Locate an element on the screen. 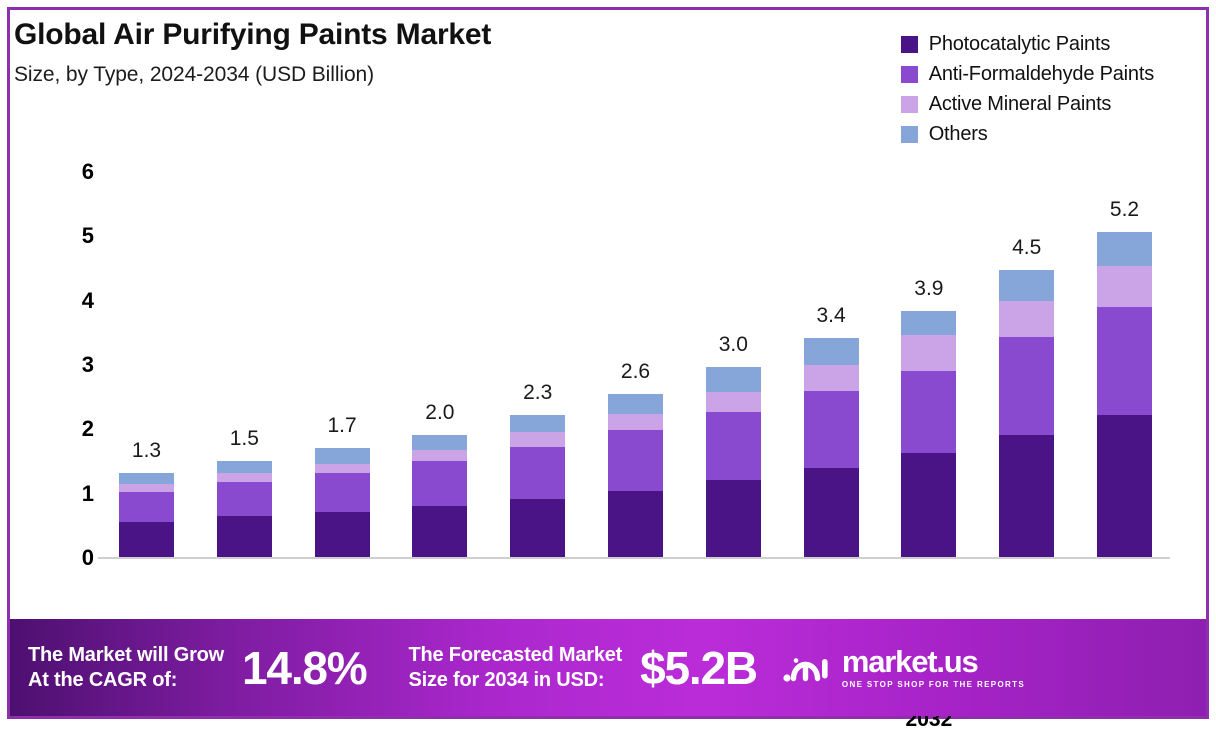 This screenshot has height=733, width=1216. legend-item: Others is located at coordinates (944, 134).